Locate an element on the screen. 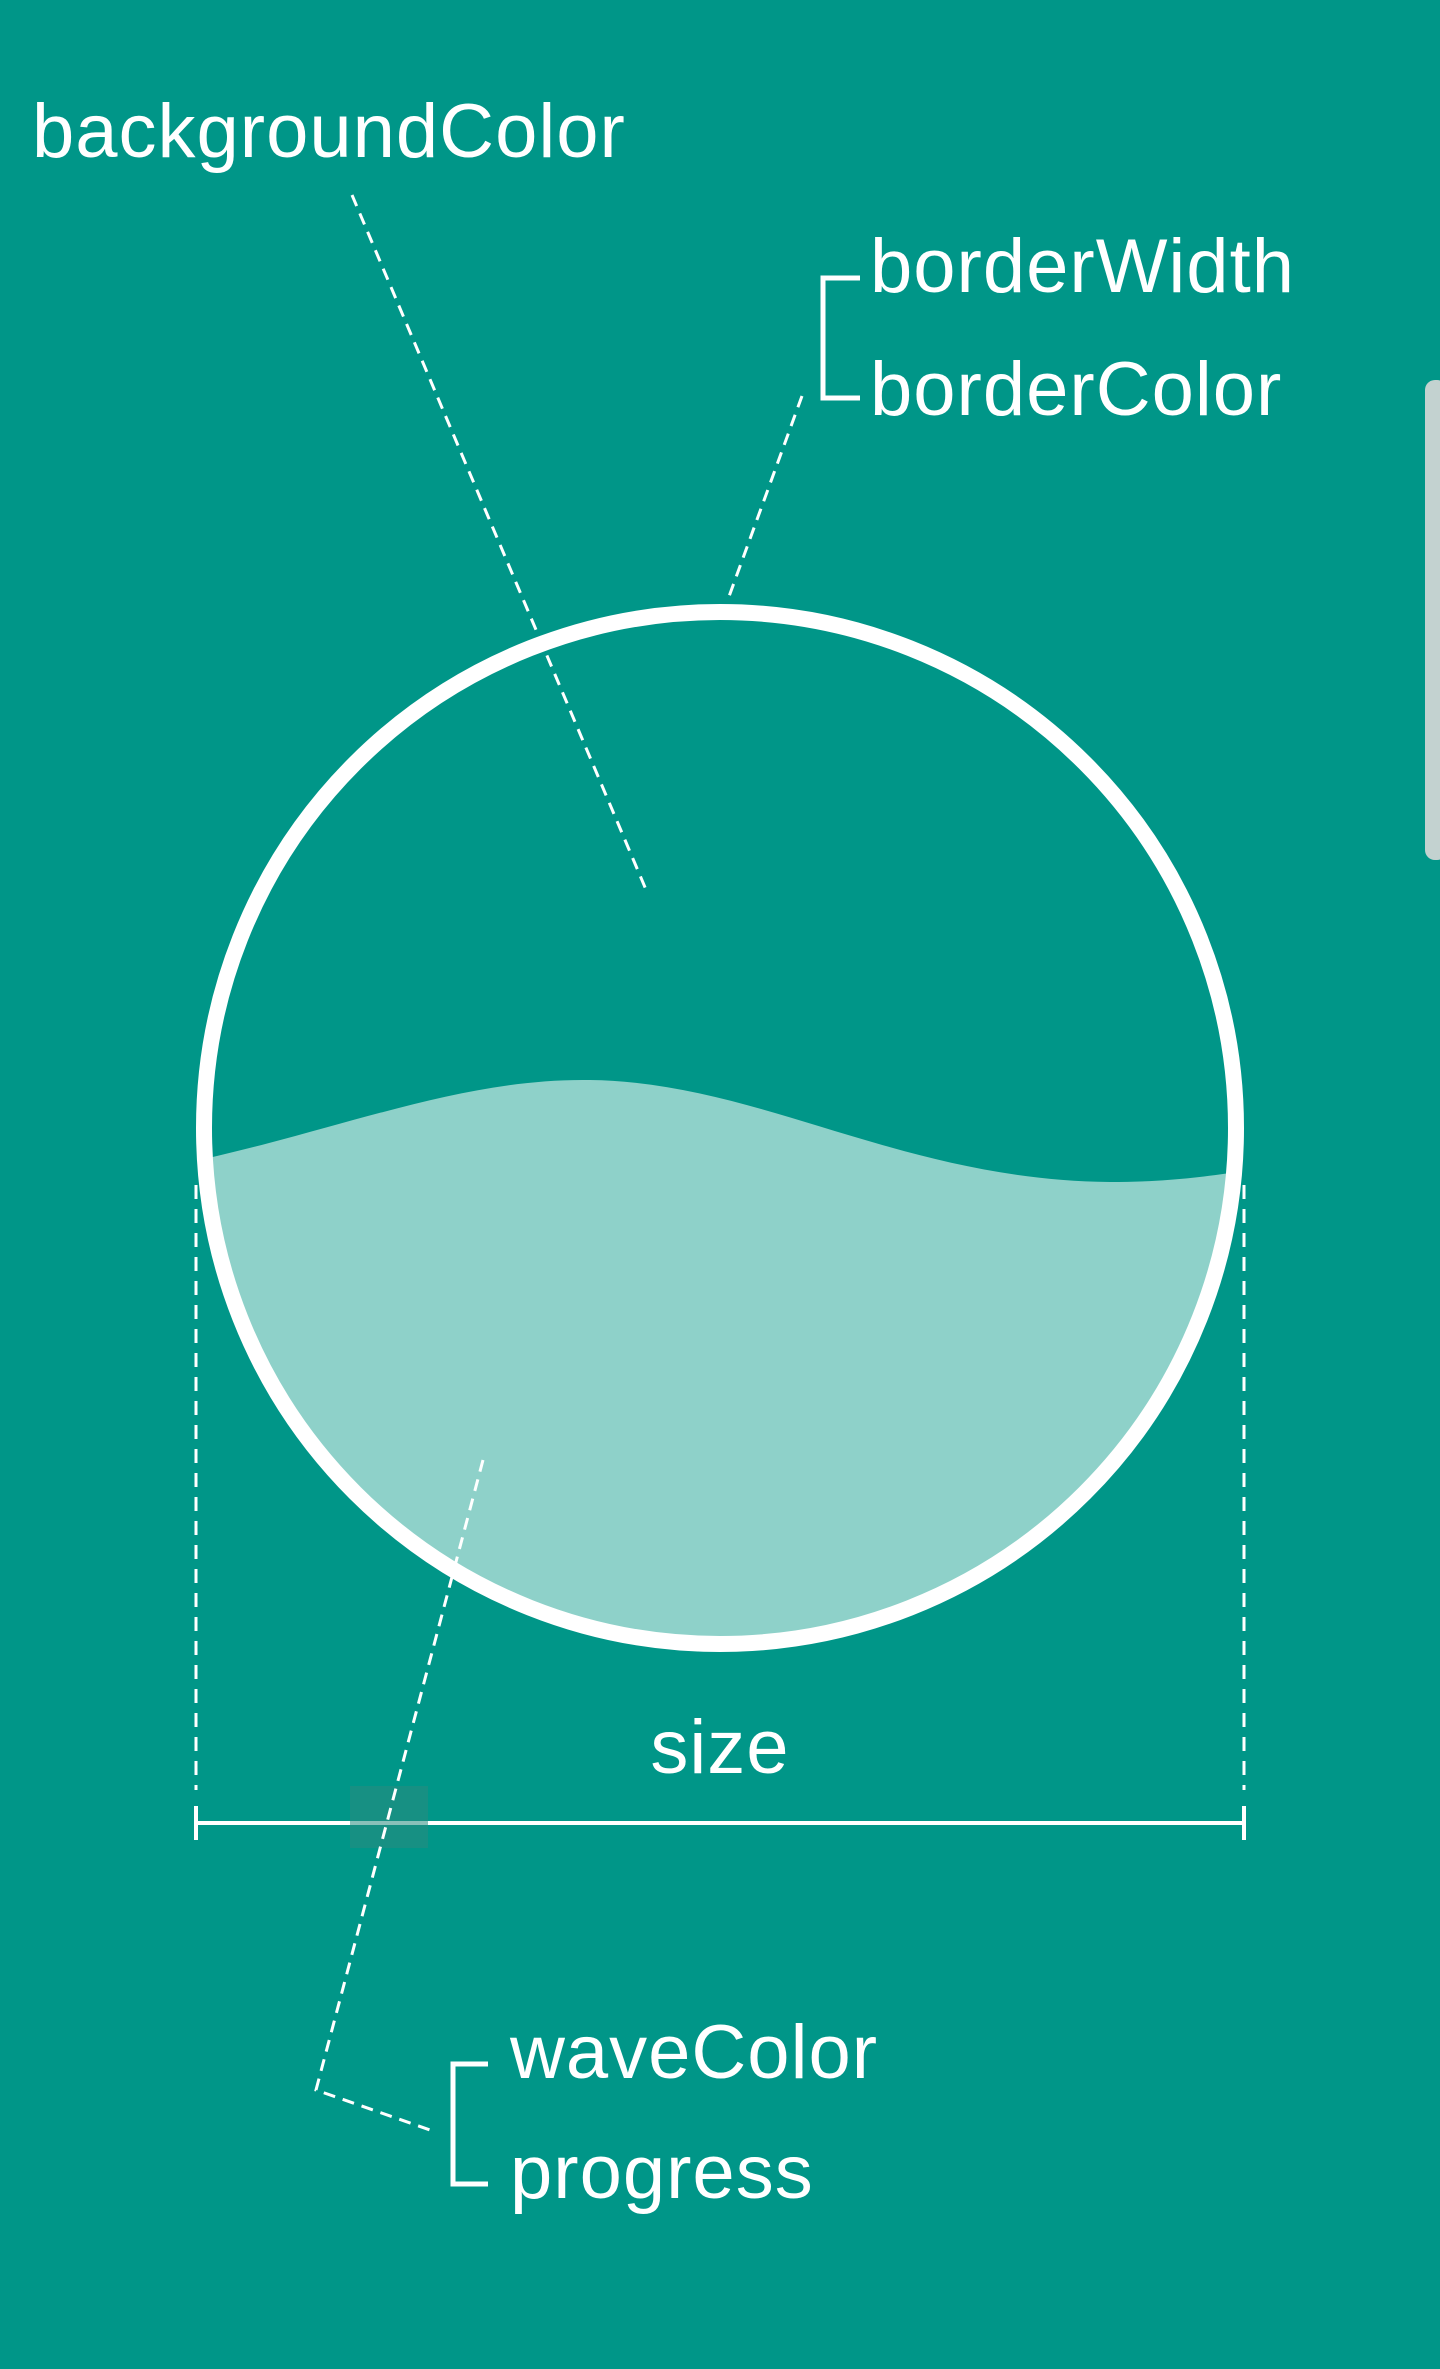  label-progress: progress is located at coordinates (662, 2172).